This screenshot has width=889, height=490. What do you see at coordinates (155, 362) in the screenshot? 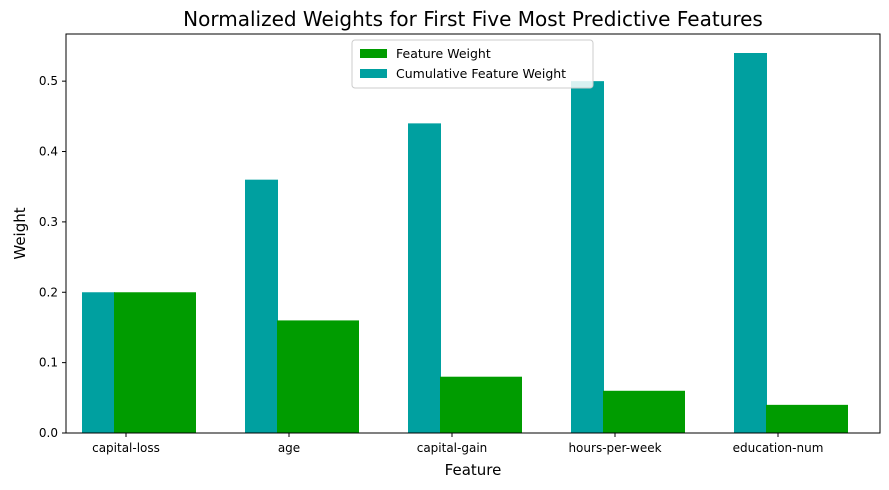
I see `bar-feature-capital-loss` at bounding box center [155, 362].